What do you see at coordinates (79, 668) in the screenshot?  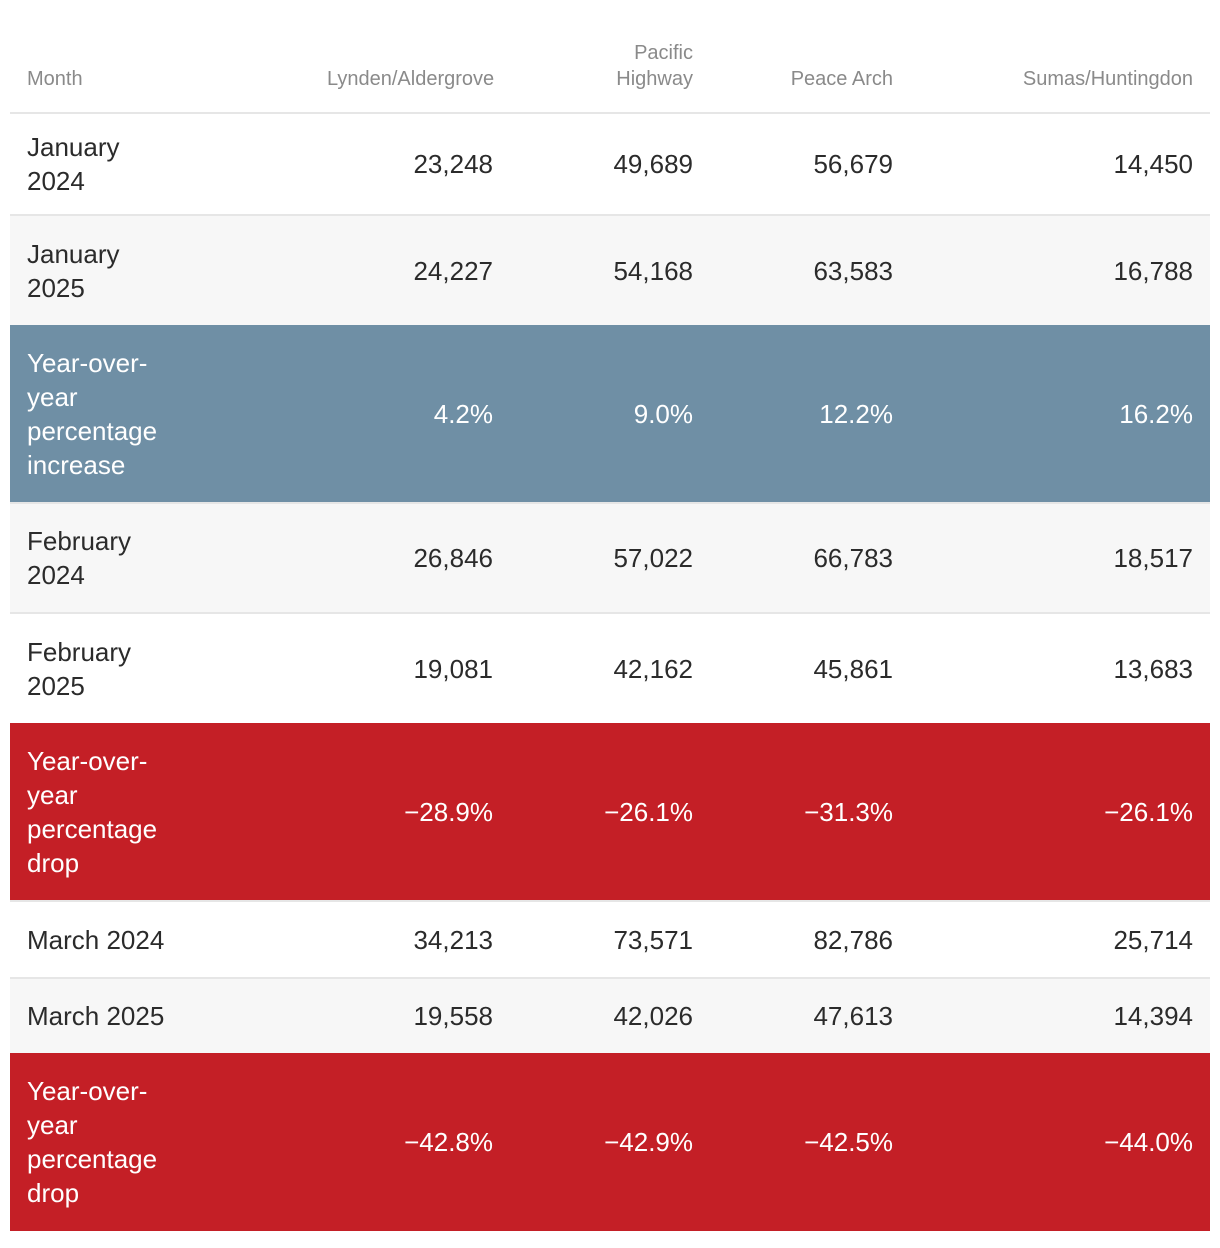 I see `month-text: February 2025` at bounding box center [79, 668].